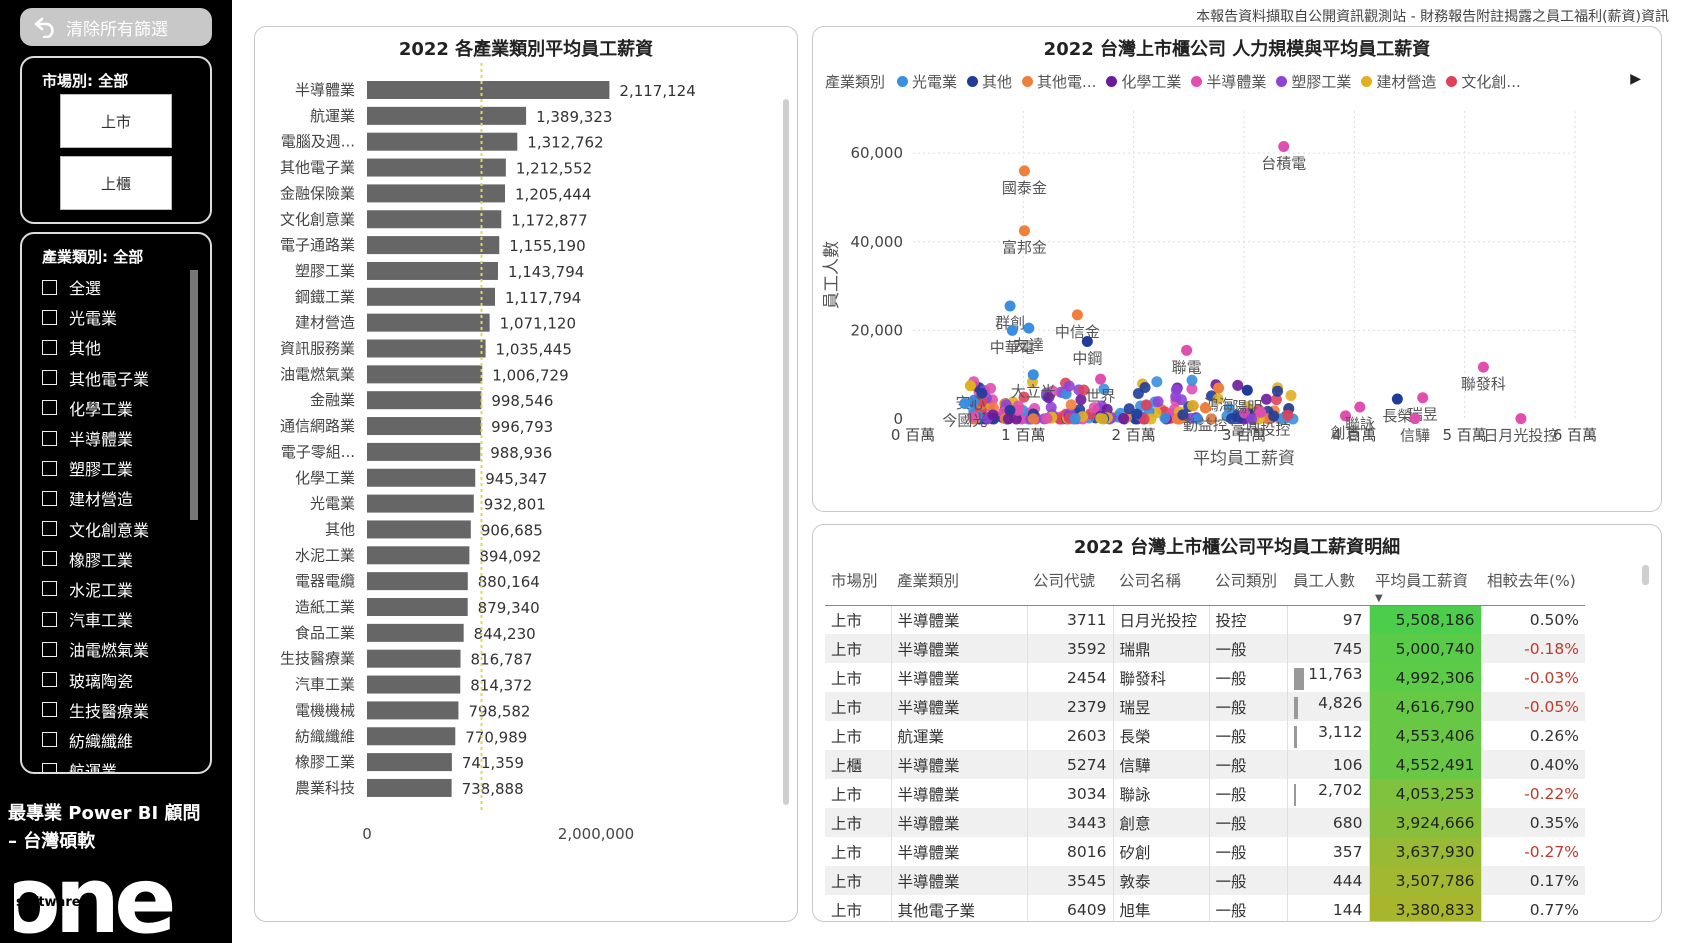 Image resolution: width=1681 pixels, height=943 pixels. Describe the element at coordinates (1248, 584) in the screenshot. I see `table-column-header: 公司類別` at that location.